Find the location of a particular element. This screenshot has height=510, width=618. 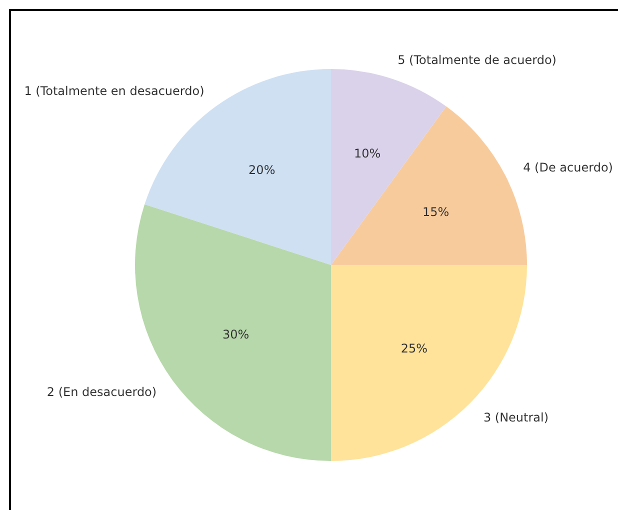

data-label: 15% is located at coordinates (436, 211).